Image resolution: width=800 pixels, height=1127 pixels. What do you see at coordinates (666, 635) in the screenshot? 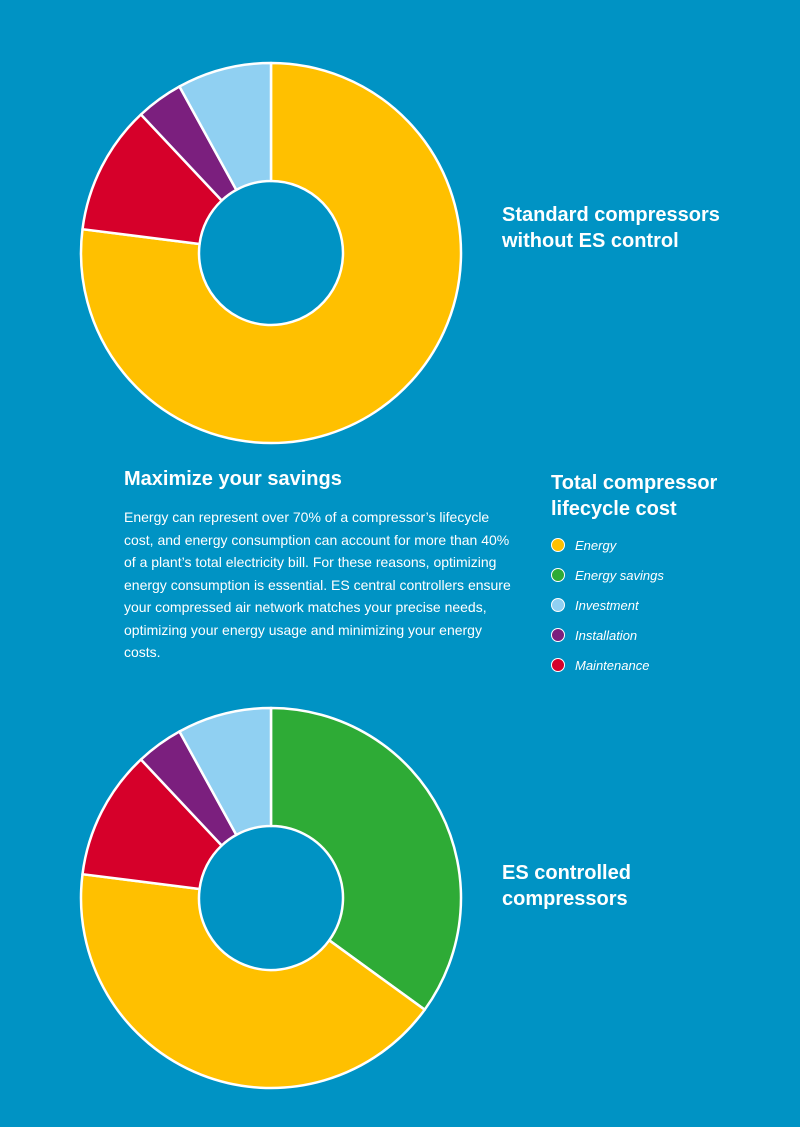
I see `legend-item: Installation` at bounding box center [666, 635].